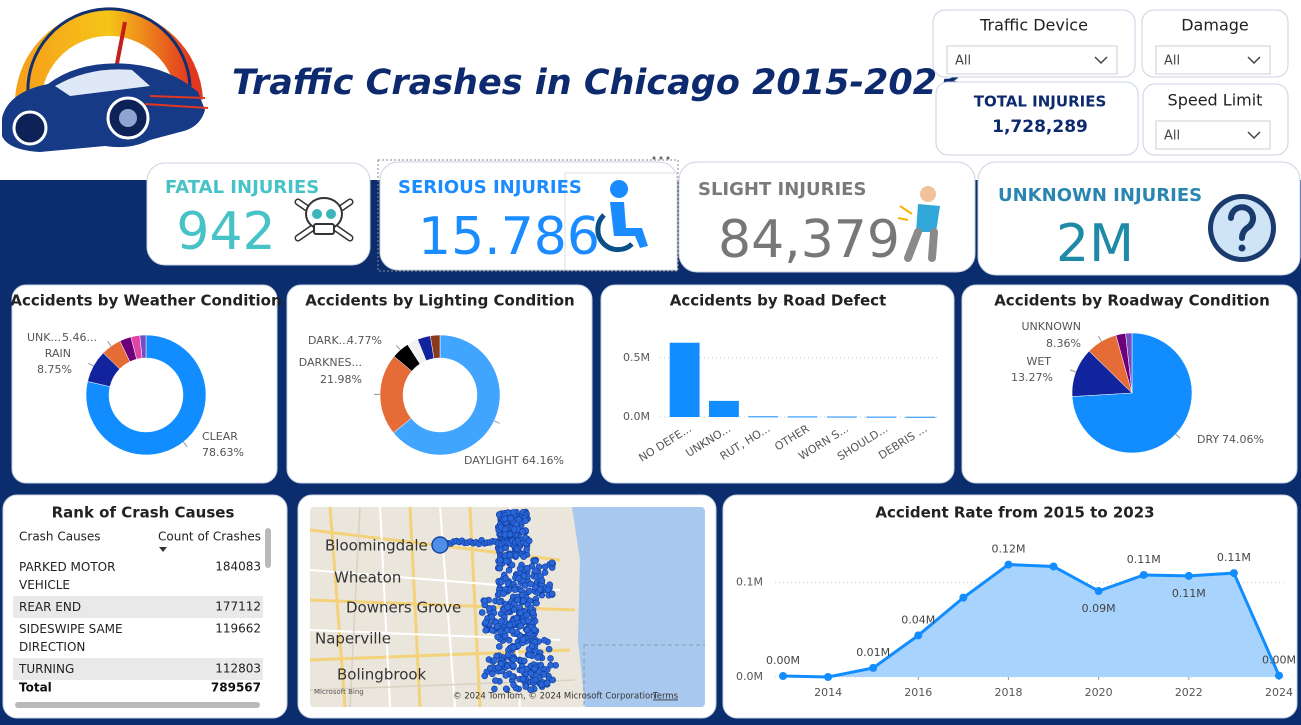 Image resolution: width=1301 pixels, height=725 pixels. I want to click on kpi-label: SERIOUS INJURIES, so click(490, 187).